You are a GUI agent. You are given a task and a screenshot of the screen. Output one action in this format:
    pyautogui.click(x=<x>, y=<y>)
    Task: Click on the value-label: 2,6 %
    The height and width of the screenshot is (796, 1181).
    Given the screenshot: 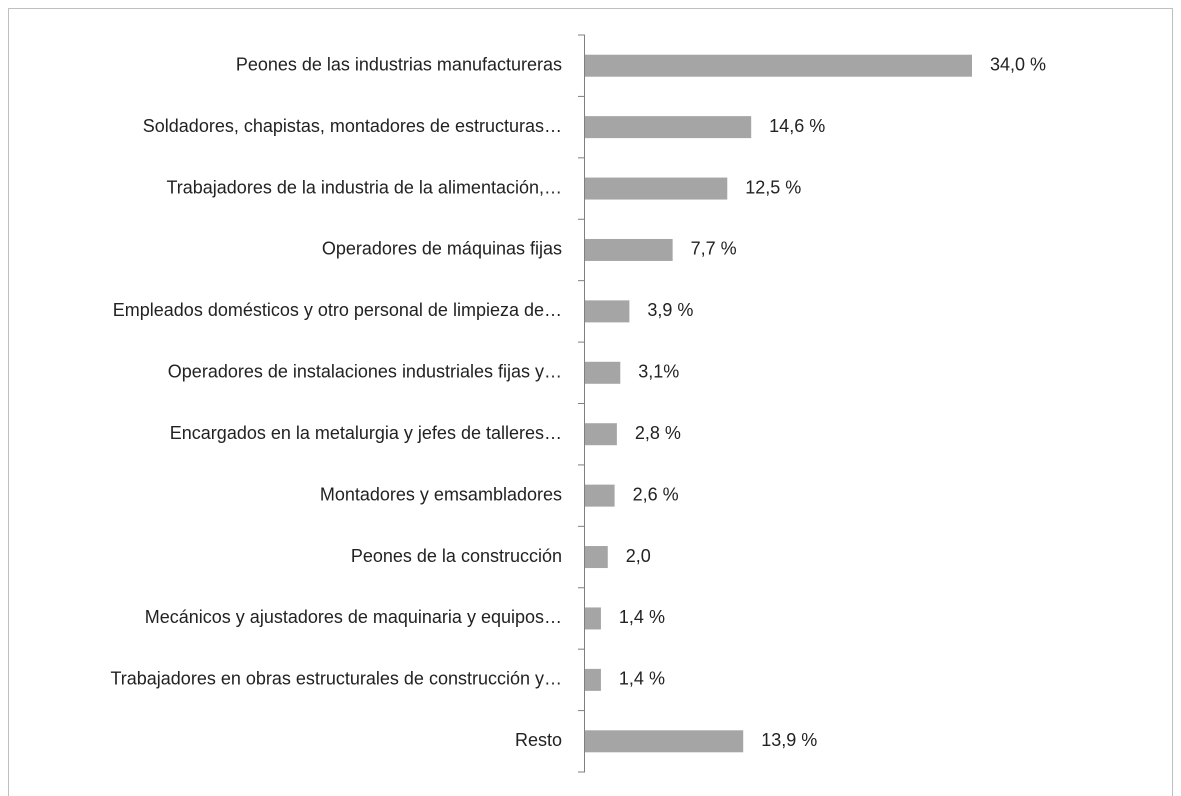 What is the action you would take?
    pyautogui.click(x=656, y=494)
    